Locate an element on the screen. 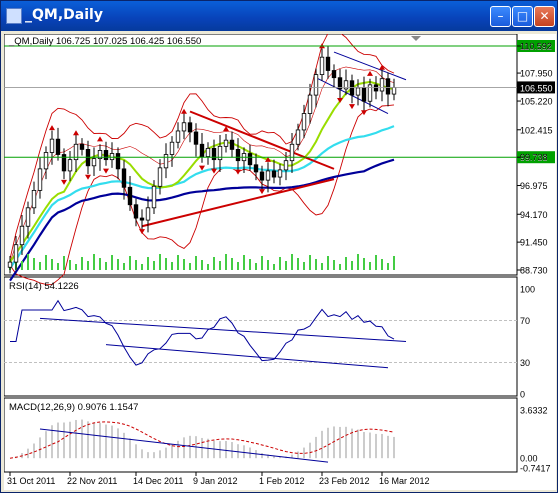 This screenshot has height=493, width=558. support-trend-line is located at coordinates (238, 203).